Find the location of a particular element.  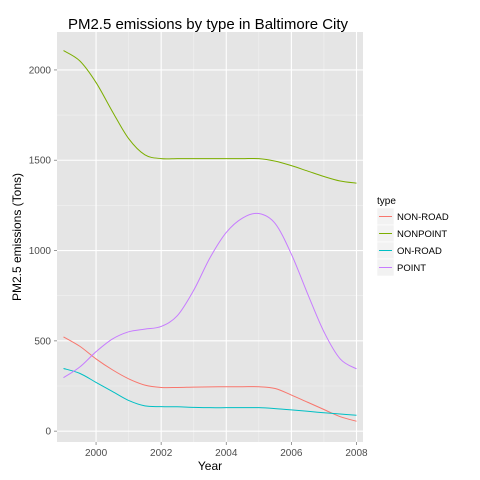

x-tick-label: 2006 is located at coordinates (291, 453).